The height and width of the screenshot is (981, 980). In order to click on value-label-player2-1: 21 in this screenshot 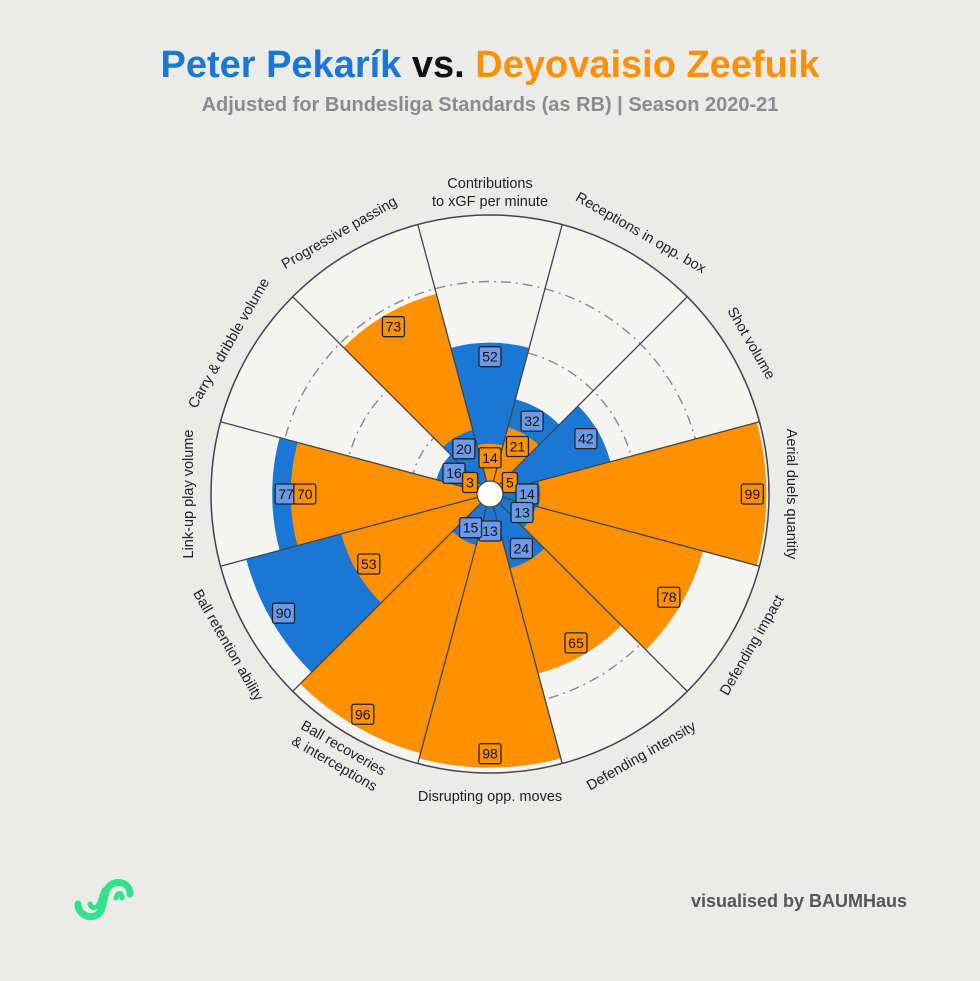, I will do `click(517, 446)`.